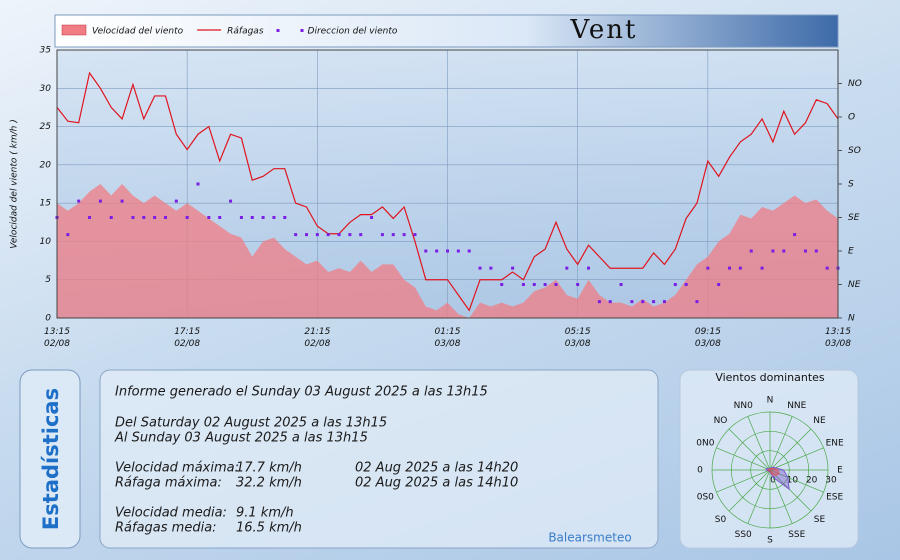 The image size is (900, 560). I want to click on footer: Balearsmeteo, so click(589, 538).